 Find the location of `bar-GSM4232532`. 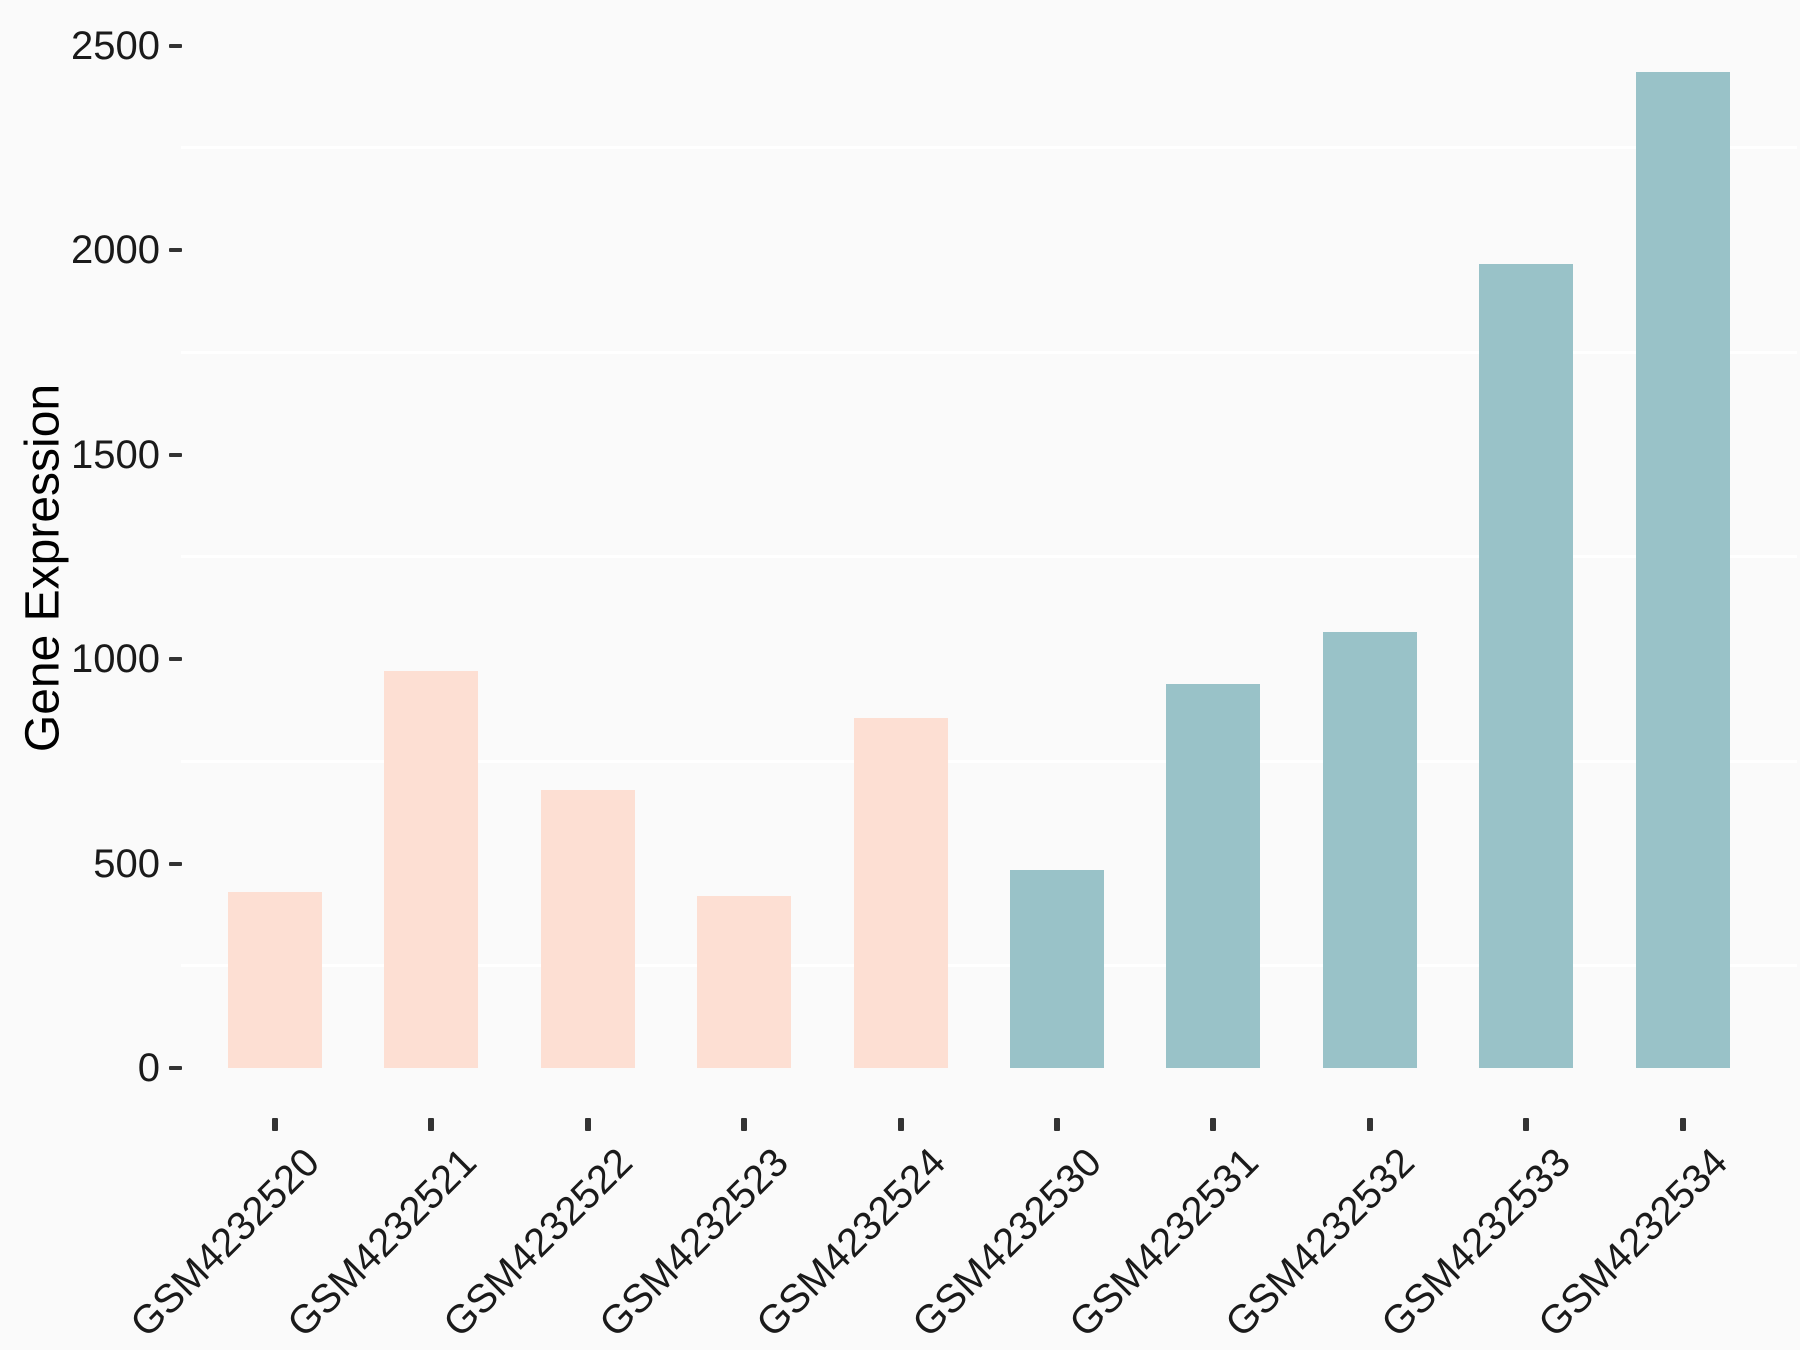

bar-GSM4232532 is located at coordinates (1369, 850).